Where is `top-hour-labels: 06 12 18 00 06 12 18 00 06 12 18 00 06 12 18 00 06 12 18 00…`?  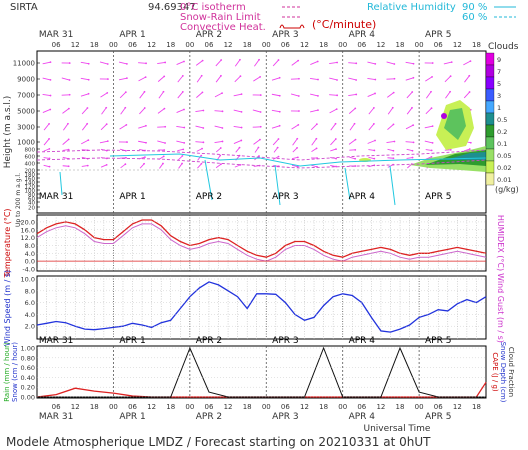
top-hour-labels: 06 12 18 00 06 12 18 00 06 12 18 00 06 12 18 00 06 12 18 00… is located at coordinates (266, 45).